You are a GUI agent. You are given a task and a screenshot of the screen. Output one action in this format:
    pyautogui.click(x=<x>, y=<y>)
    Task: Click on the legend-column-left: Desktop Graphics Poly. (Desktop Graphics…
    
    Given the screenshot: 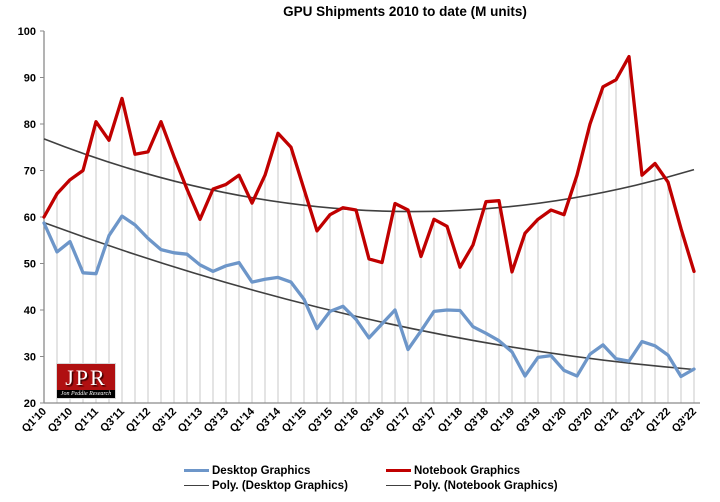 What is the action you would take?
    pyautogui.click(x=266, y=479)
    